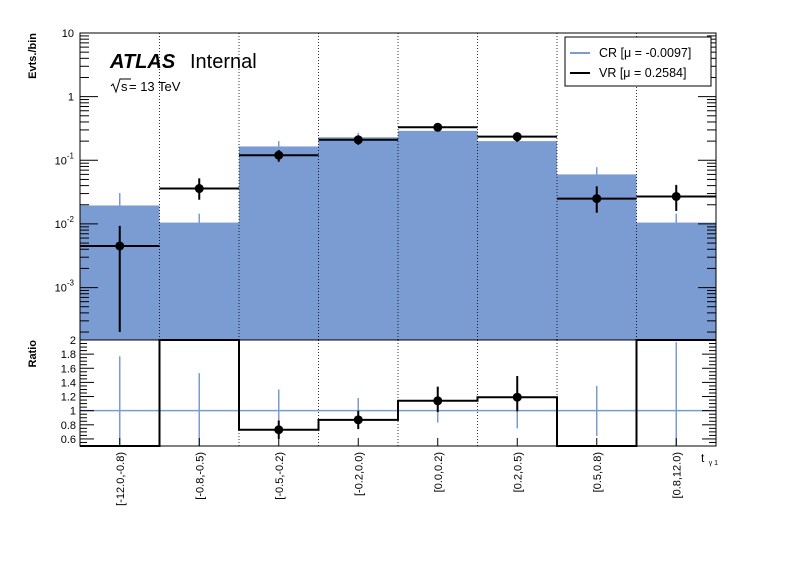 The width and height of the screenshot is (796, 577). What do you see at coordinates (598, 472) in the screenshot?
I see `x-tick-label: [0.5,0.8)` at bounding box center [598, 472].